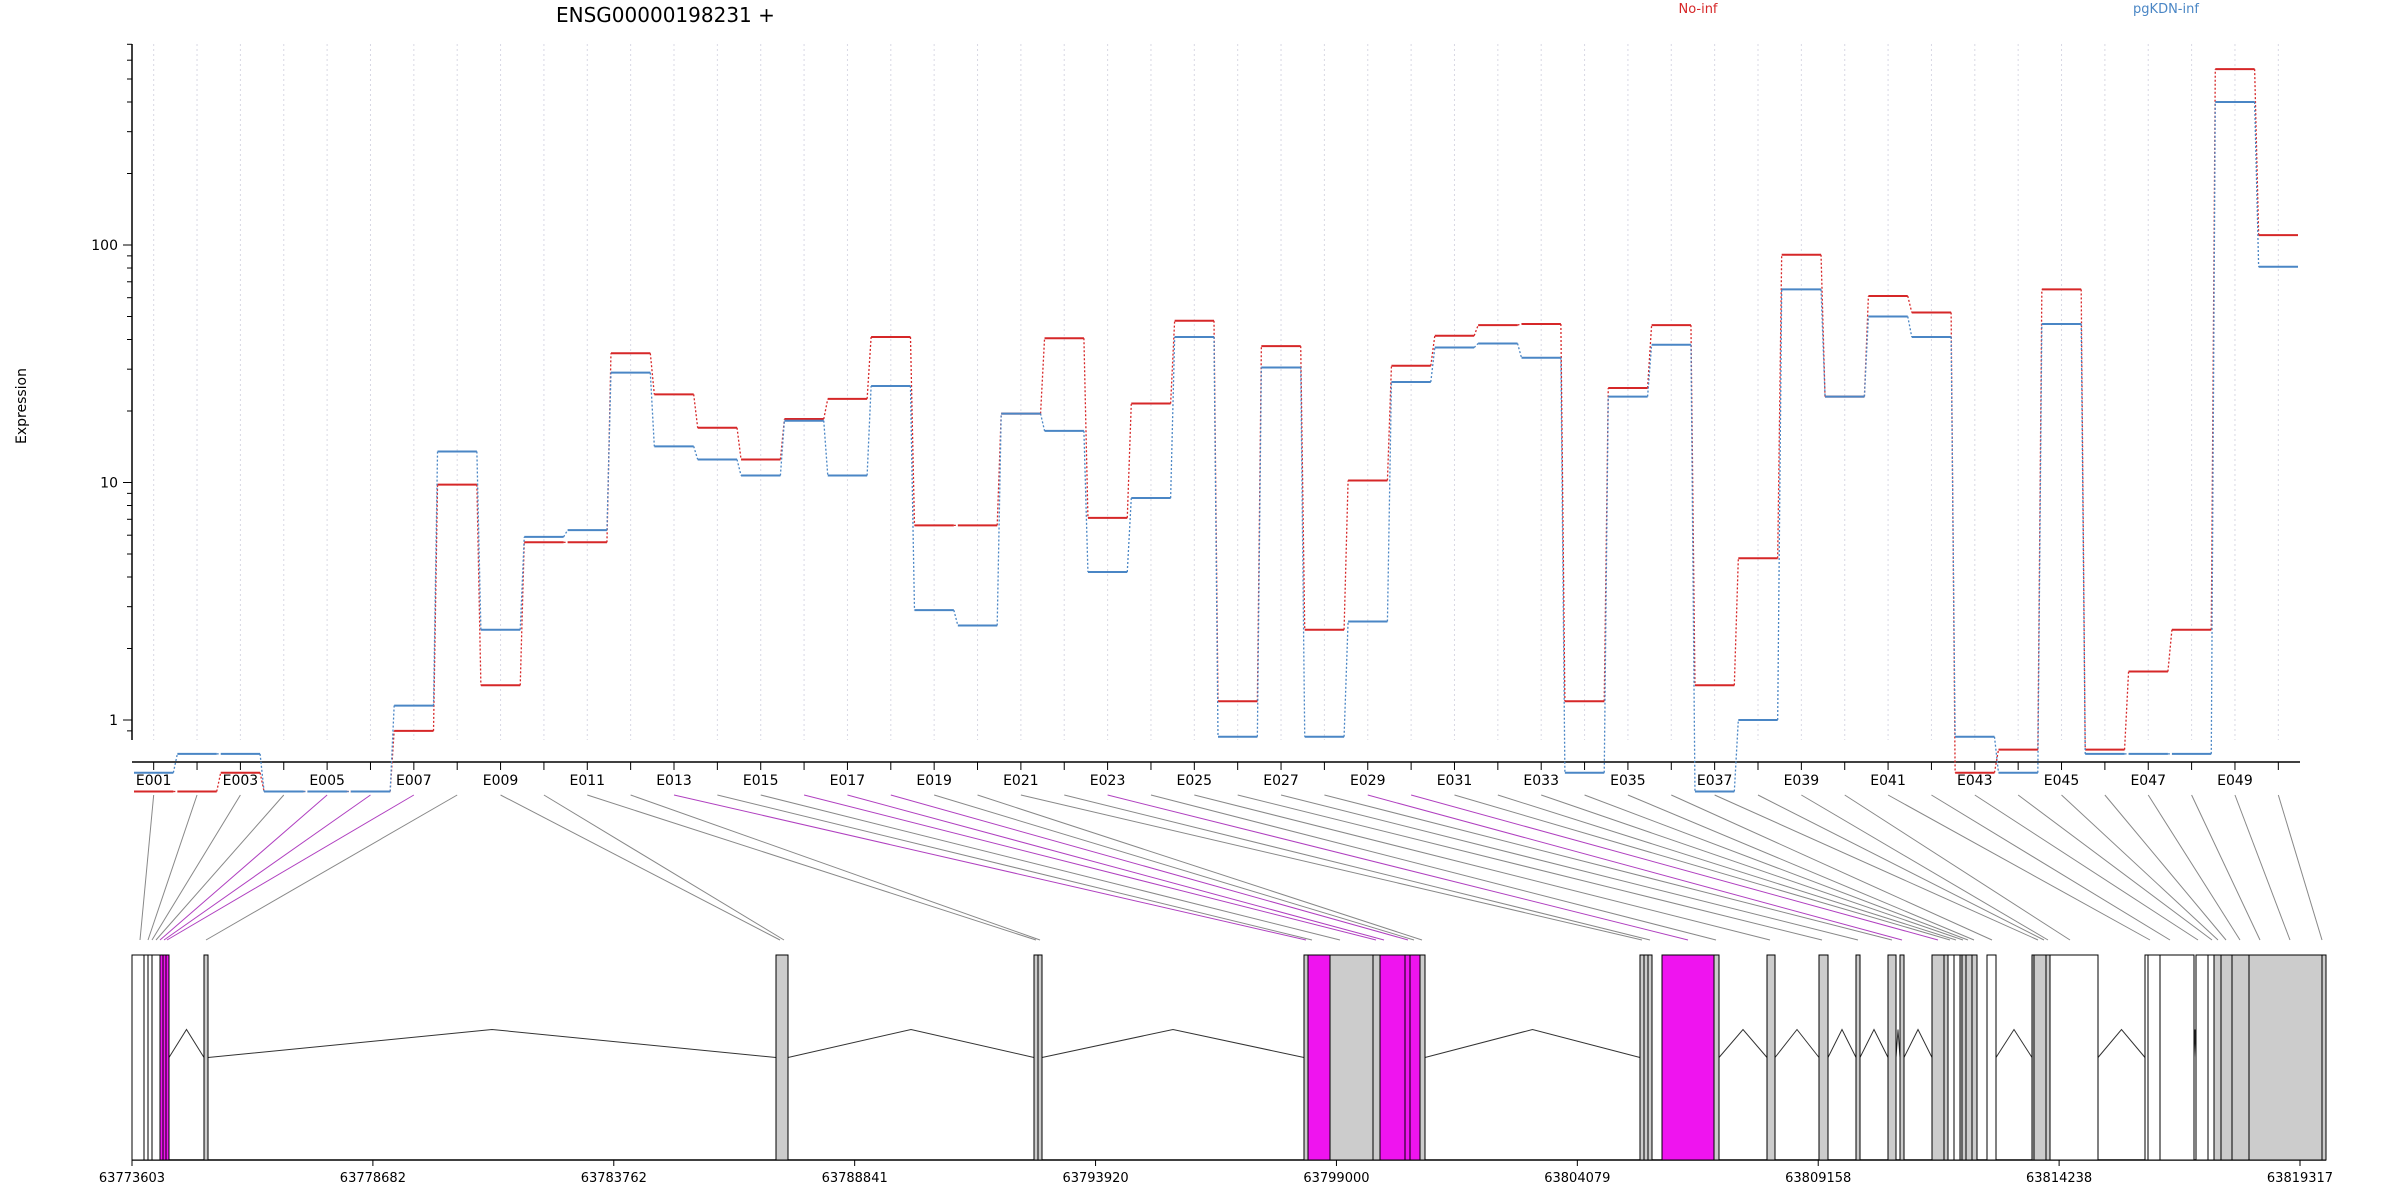 This screenshot has width=2400, height=1200. I want to click on x-tick-label: E011, so click(587, 781).